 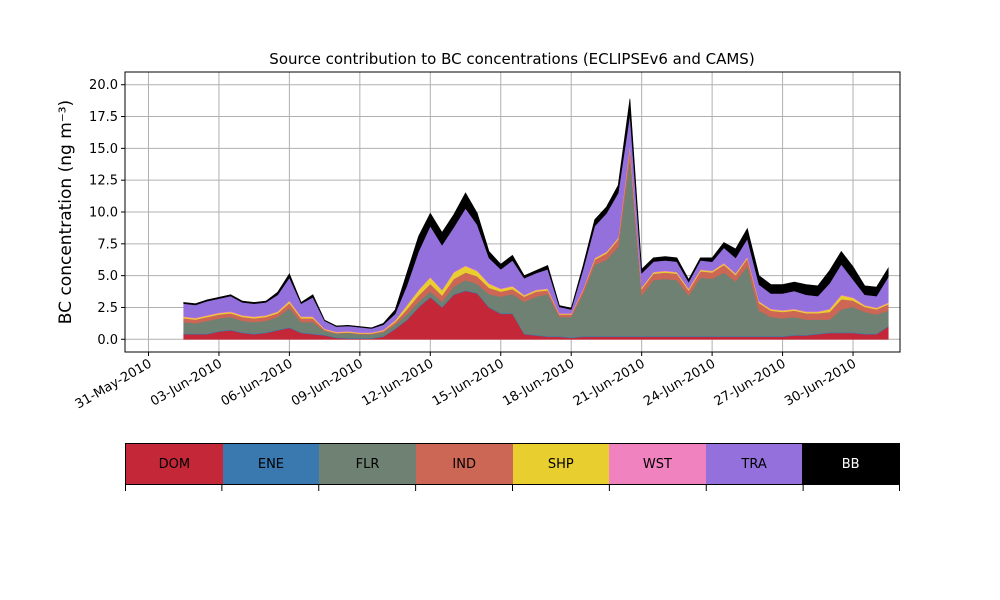 What do you see at coordinates (464, 464) in the screenshot?
I see `legend-item-ind: IND` at bounding box center [464, 464].